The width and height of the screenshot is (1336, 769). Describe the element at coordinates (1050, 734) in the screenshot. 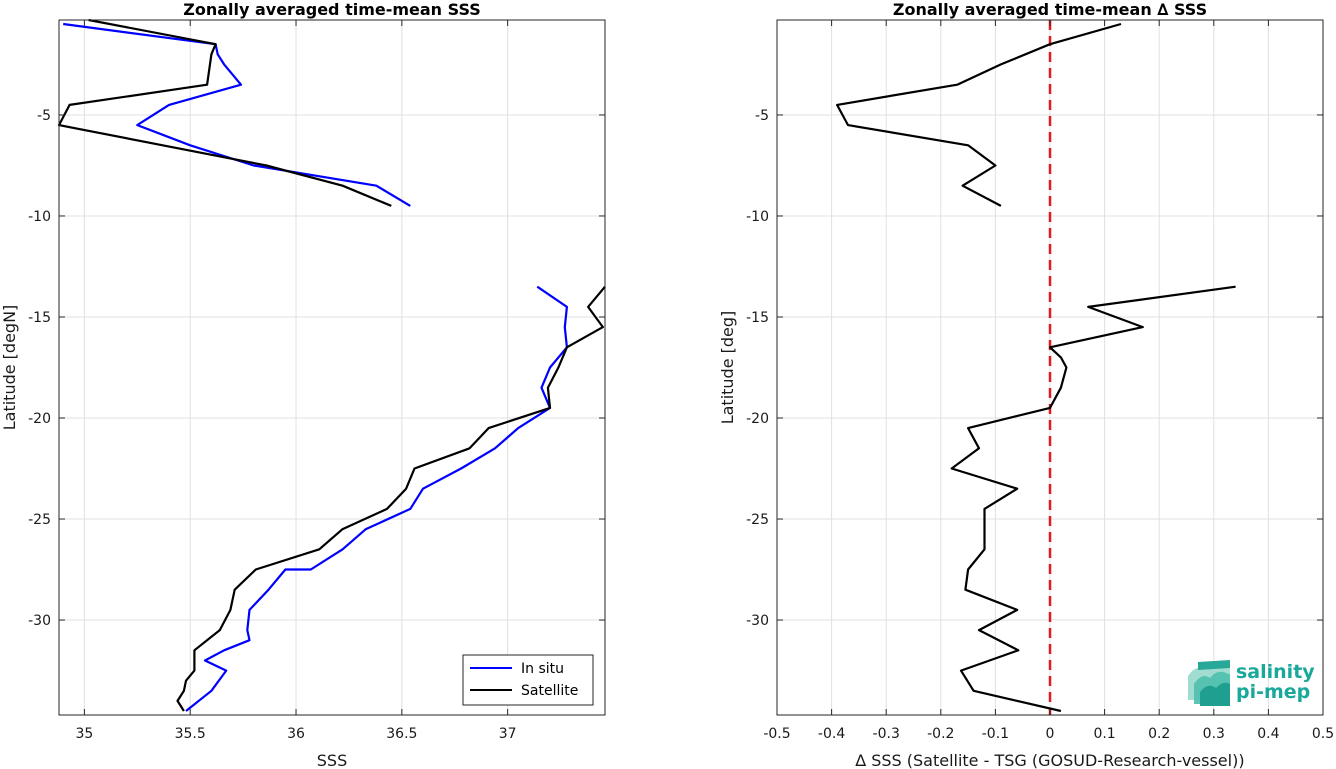

I see `x-tick-label: 0` at that location.